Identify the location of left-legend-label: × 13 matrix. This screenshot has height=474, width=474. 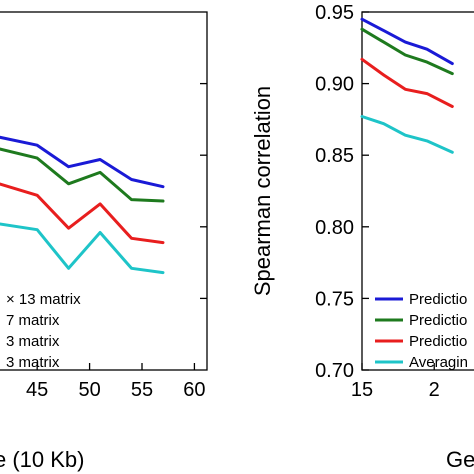
(43, 299).